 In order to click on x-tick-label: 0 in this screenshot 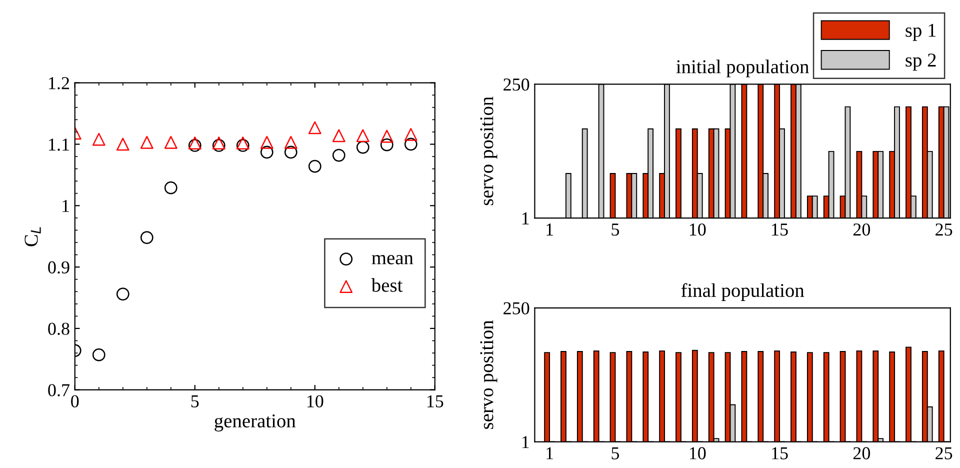, I will do `click(75, 401)`.